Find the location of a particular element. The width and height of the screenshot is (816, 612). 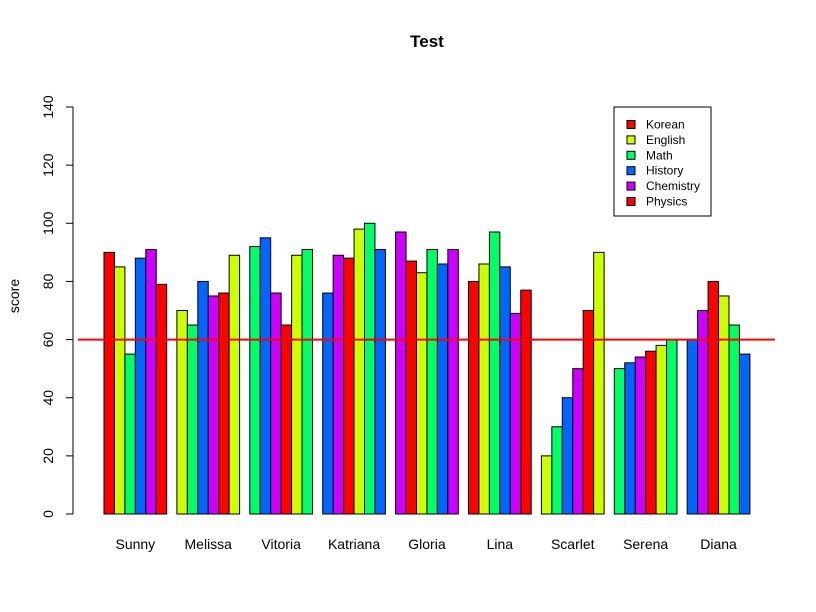

x-category-label: Vitoria is located at coordinates (281, 544).